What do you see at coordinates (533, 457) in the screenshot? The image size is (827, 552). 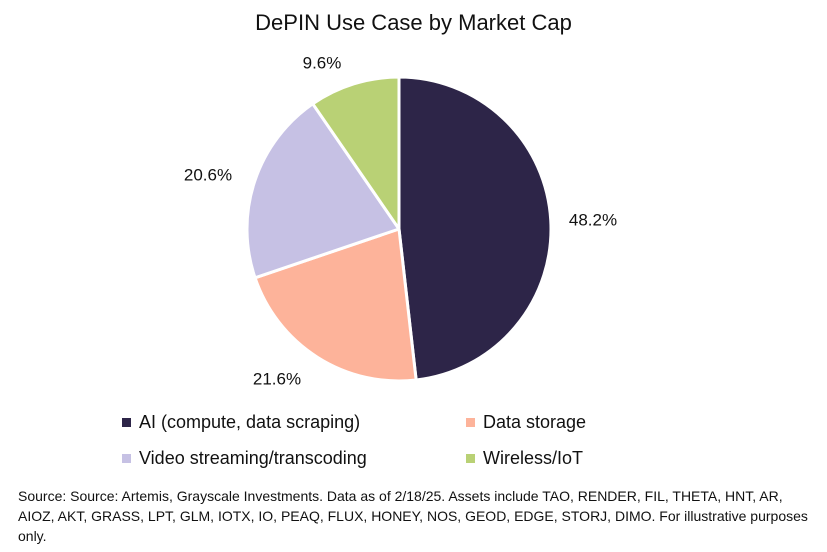 I see `legend-label-wireless: Wireless/IoT` at bounding box center [533, 457].